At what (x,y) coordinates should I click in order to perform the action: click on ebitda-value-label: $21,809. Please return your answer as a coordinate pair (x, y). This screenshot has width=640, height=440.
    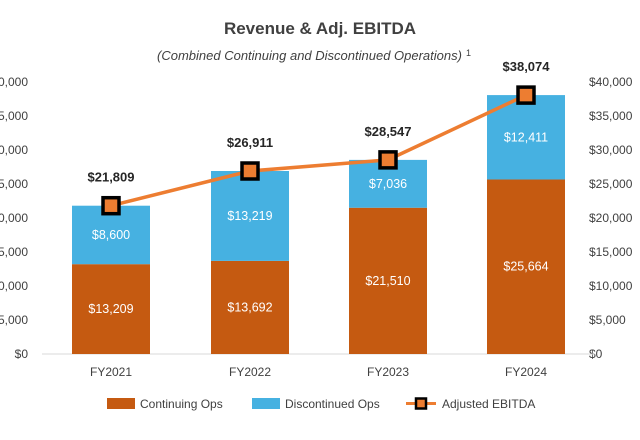
    Looking at the image, I should click on (111, 177).